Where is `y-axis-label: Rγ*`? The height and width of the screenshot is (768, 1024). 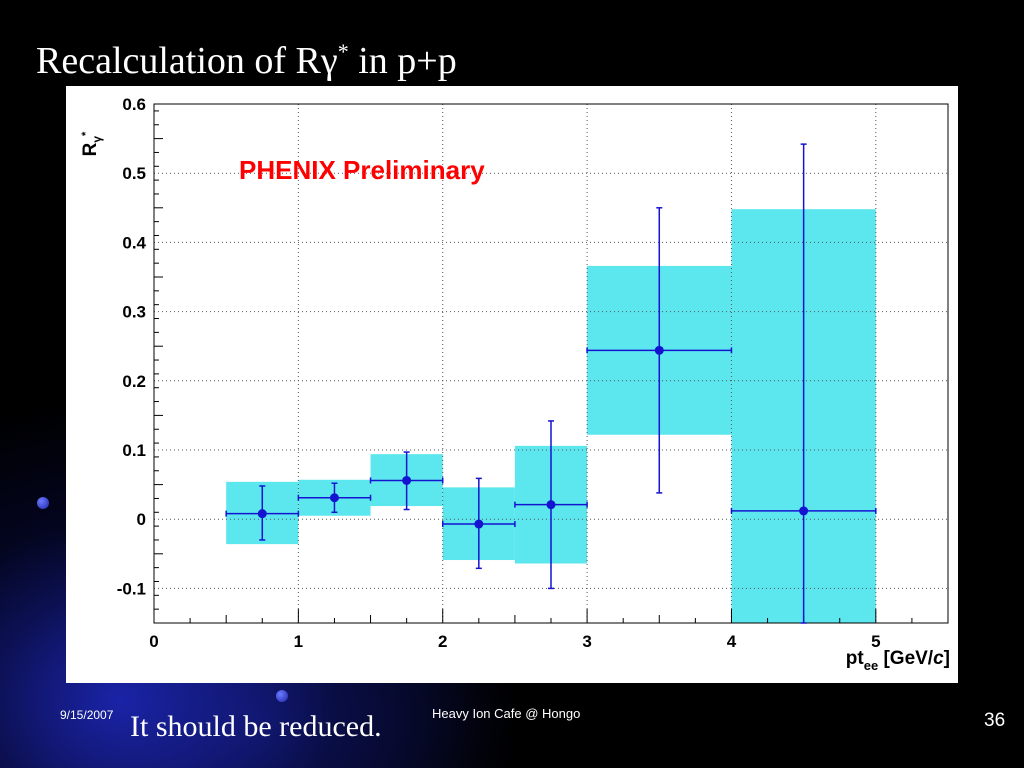 y-axis-label: Rγ* is located at coordinates (92, 143).